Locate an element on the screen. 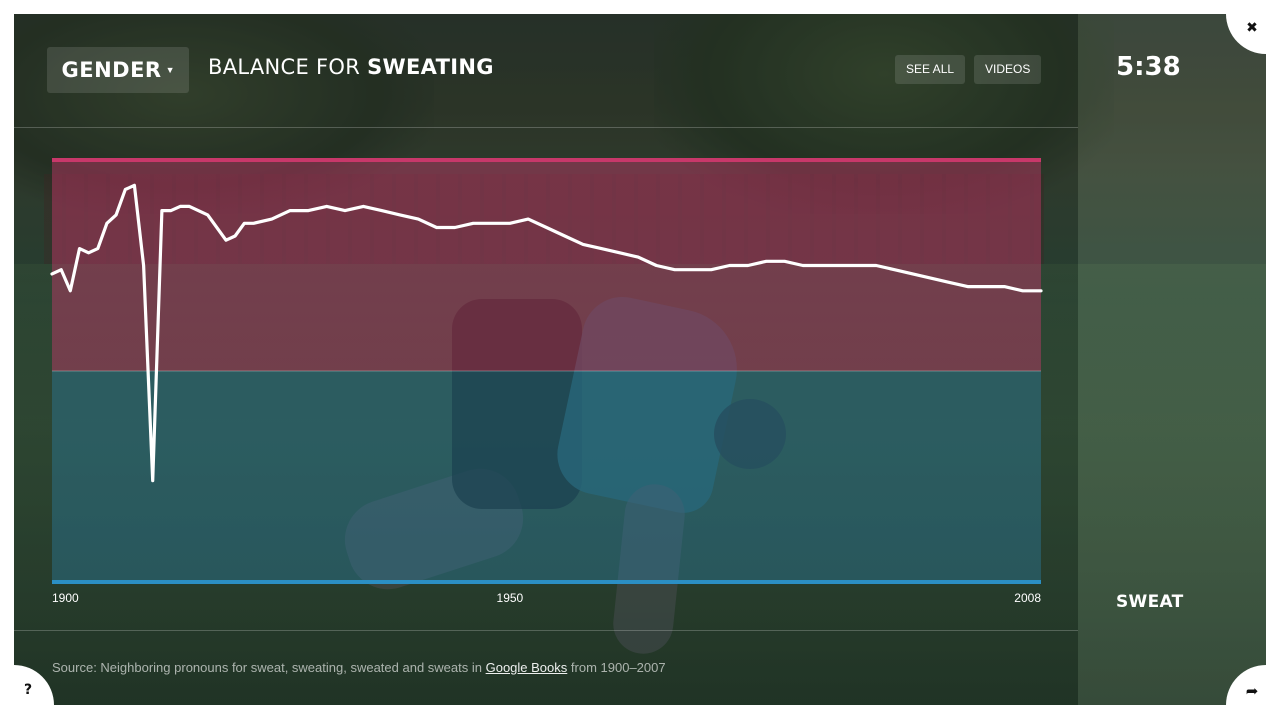 The image size is (1280, 719). footer-divider is located at coordinates (546, 630).